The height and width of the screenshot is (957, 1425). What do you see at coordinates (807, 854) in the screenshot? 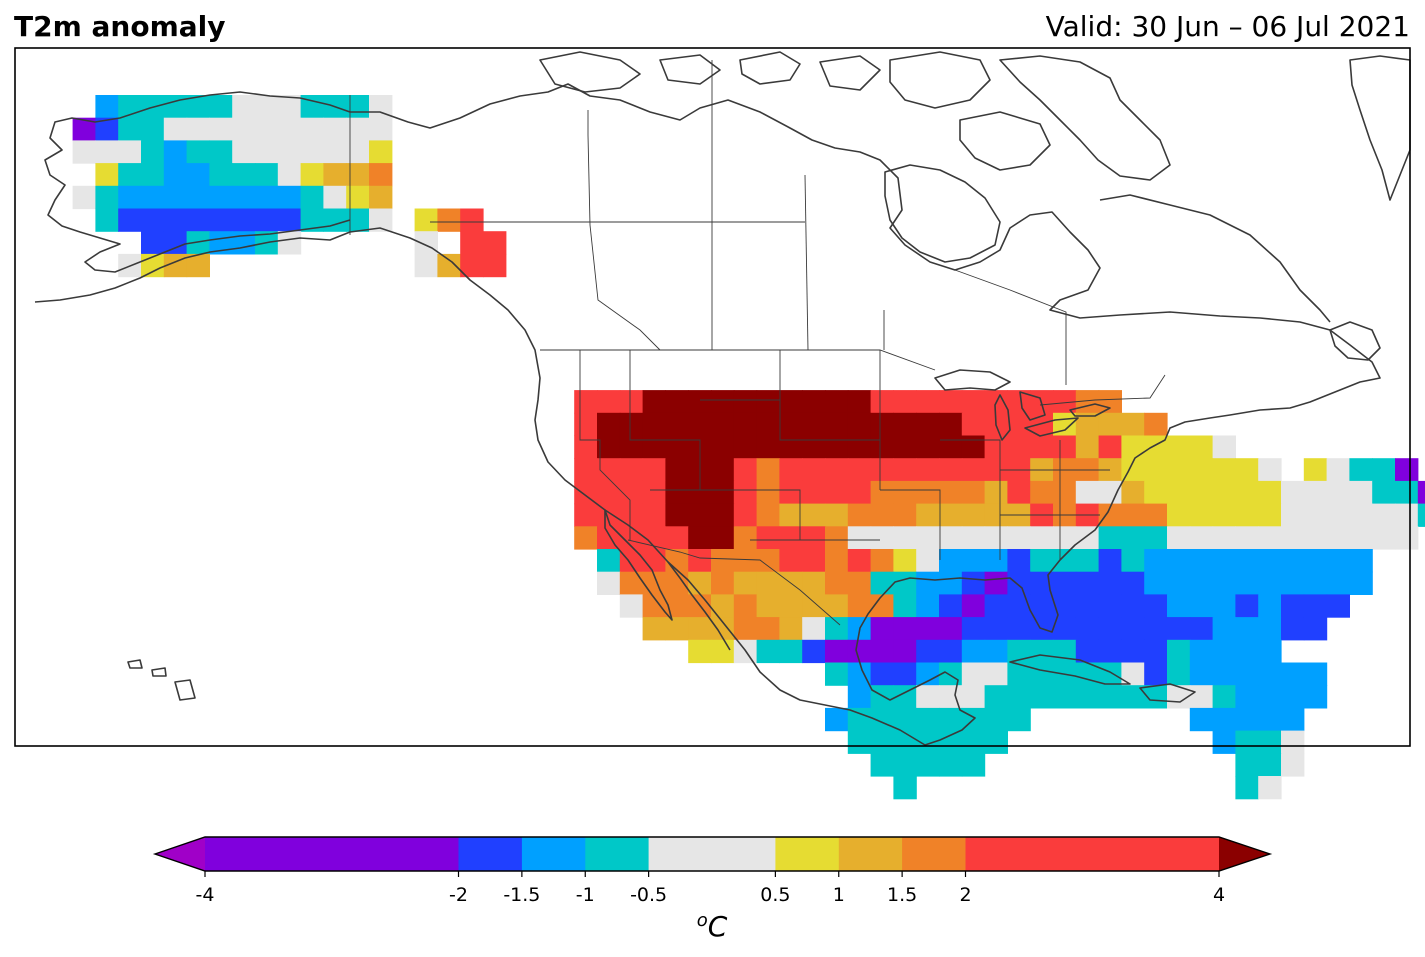
I see `colorbar-swatch` at bounding box center [807, 854].